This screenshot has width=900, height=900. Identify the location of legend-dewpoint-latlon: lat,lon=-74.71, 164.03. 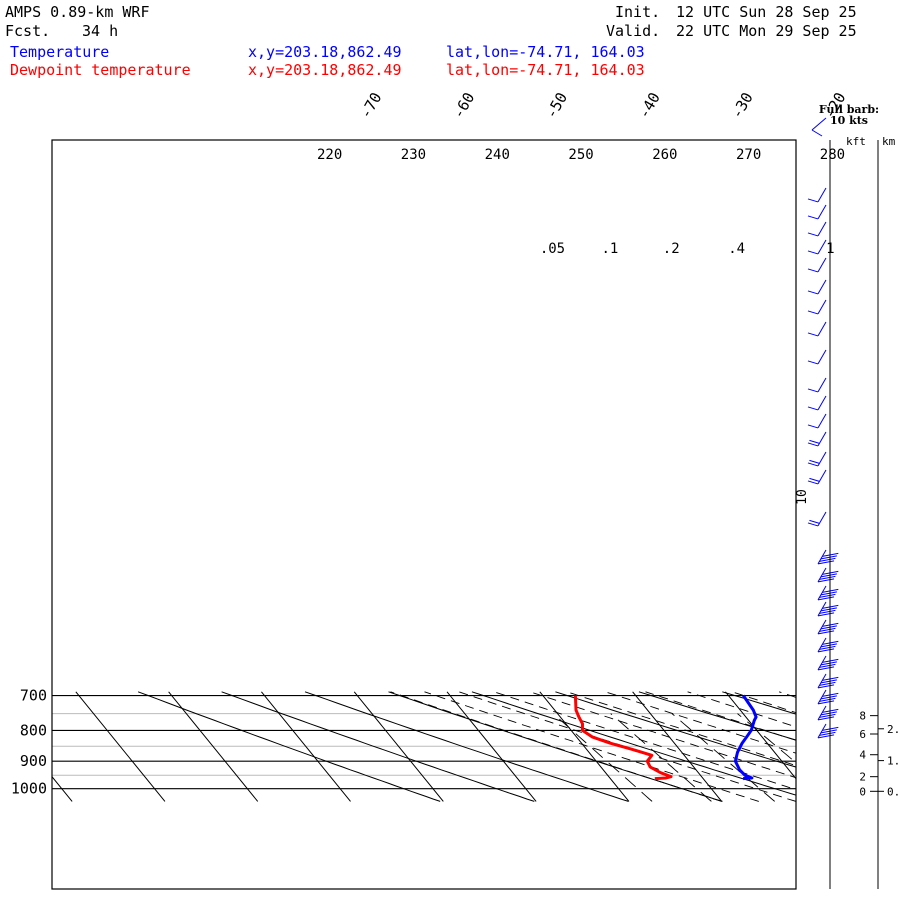
(545, 70).